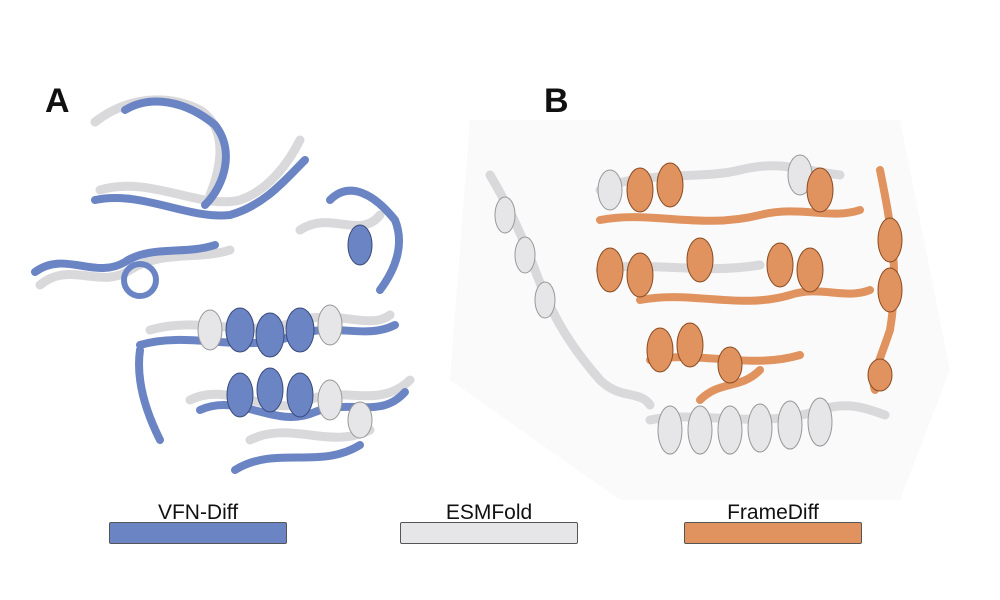  What do you see at coordinates (198, 522) in the screenshot?
I see `legend-vfn-diff: VFN-Diff` at bounding box center [198, 522].